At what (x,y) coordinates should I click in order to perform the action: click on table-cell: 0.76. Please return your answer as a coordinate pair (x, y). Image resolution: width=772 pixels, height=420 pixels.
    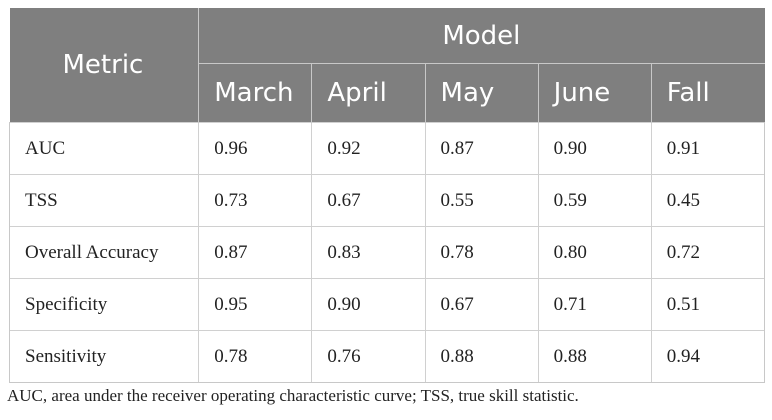
    Looking at the image, I should click on (368, 356).